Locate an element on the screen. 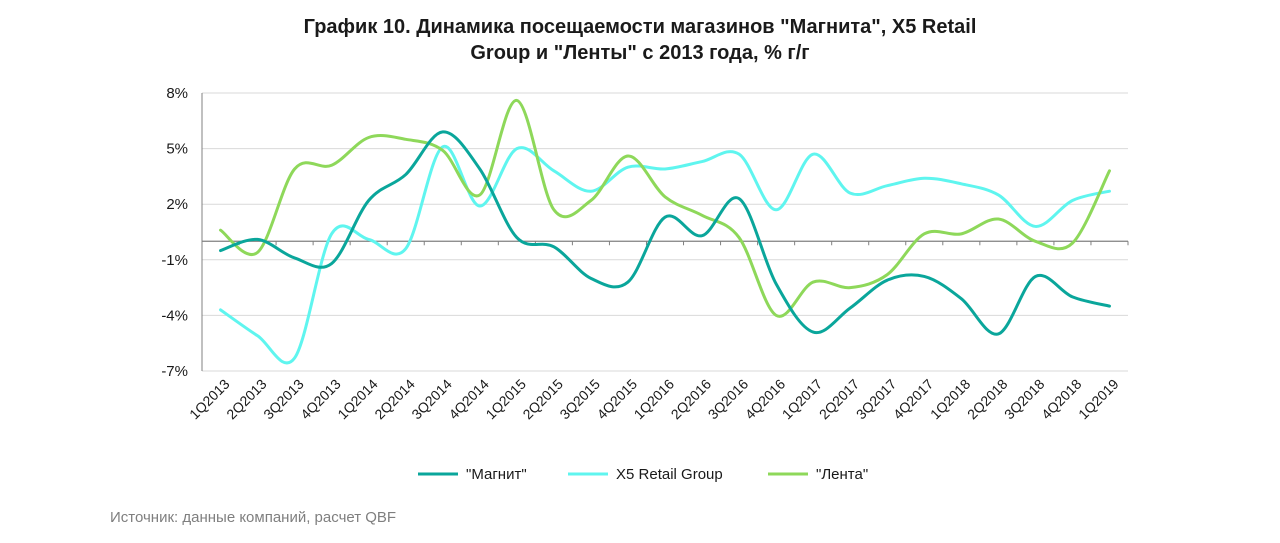 Image resolution: width=1280 pixels, height=543 pixels. x-tick-label: 1Q2016 is located at coordinates (654, 399).